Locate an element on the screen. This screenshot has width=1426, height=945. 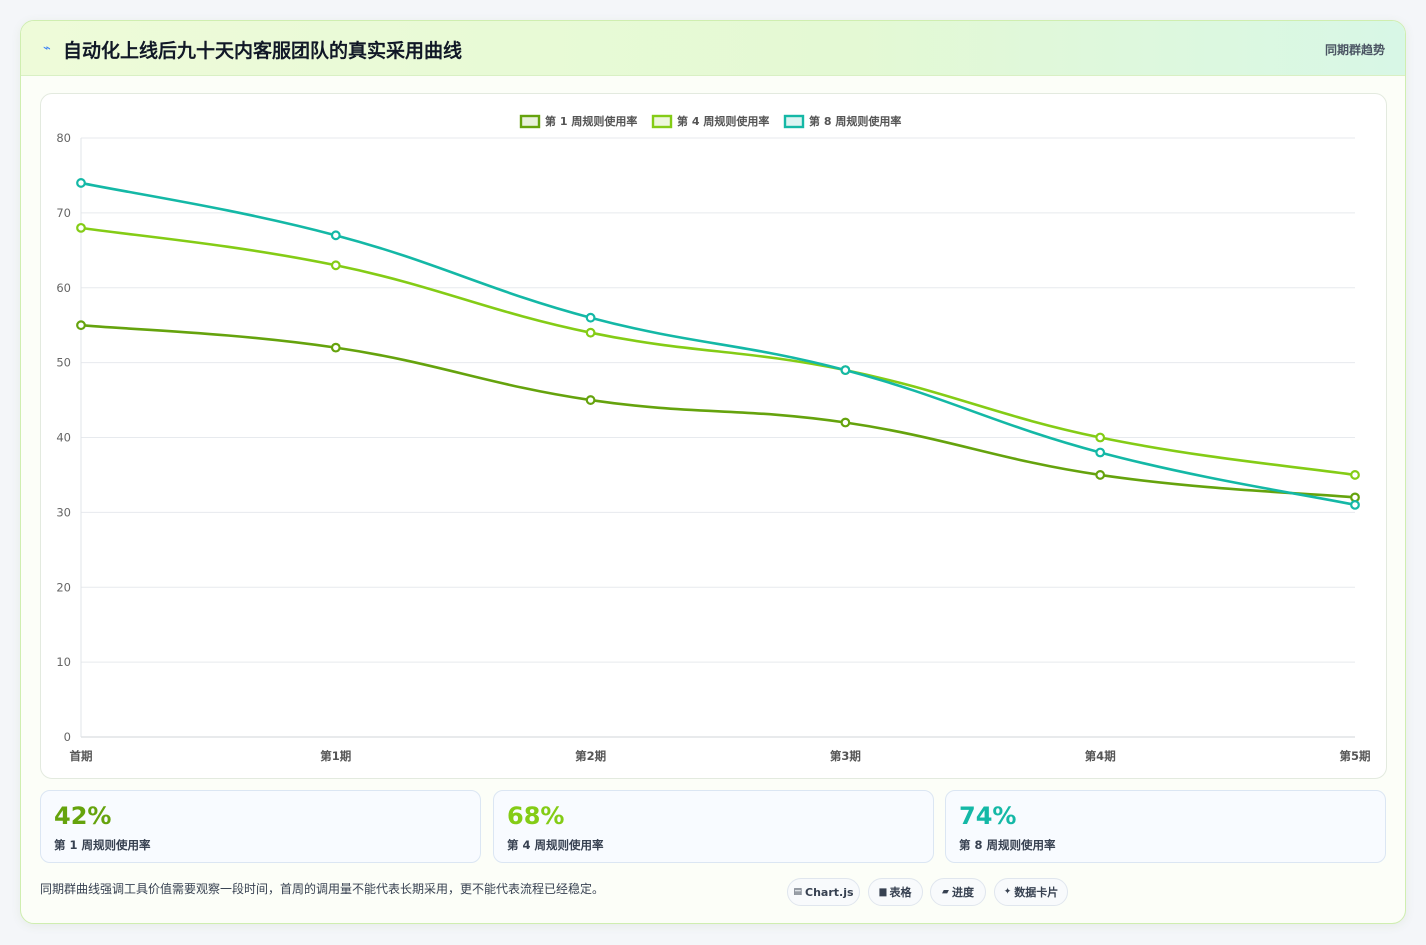
pill-progress: ▰ 进度 is located at coordinates (958, 892).